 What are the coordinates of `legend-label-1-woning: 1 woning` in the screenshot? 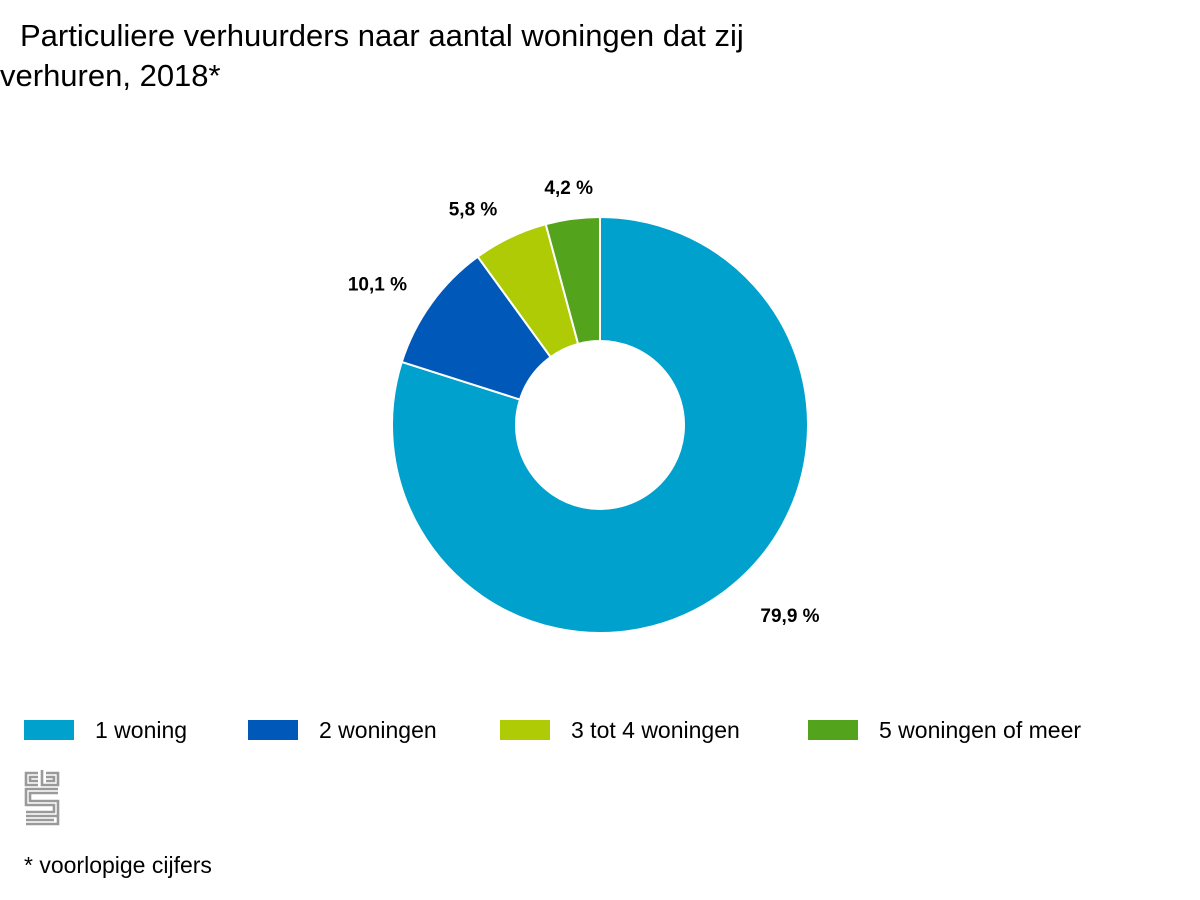 It's located at (141, 729).